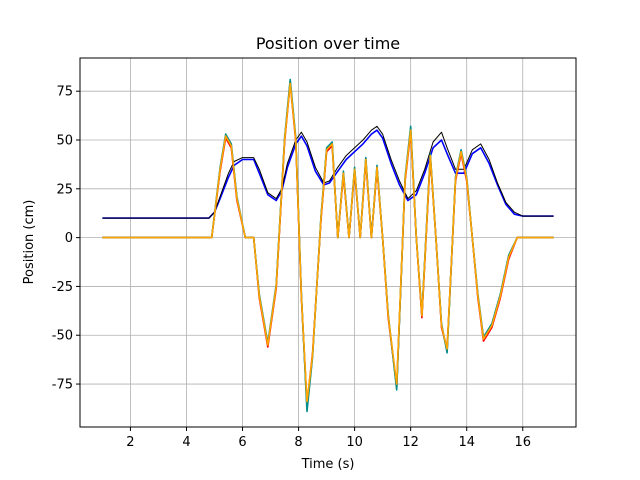 This screenshot has height=480, width=640. I want to click on chart-title: Position over time, so click(328, 43).